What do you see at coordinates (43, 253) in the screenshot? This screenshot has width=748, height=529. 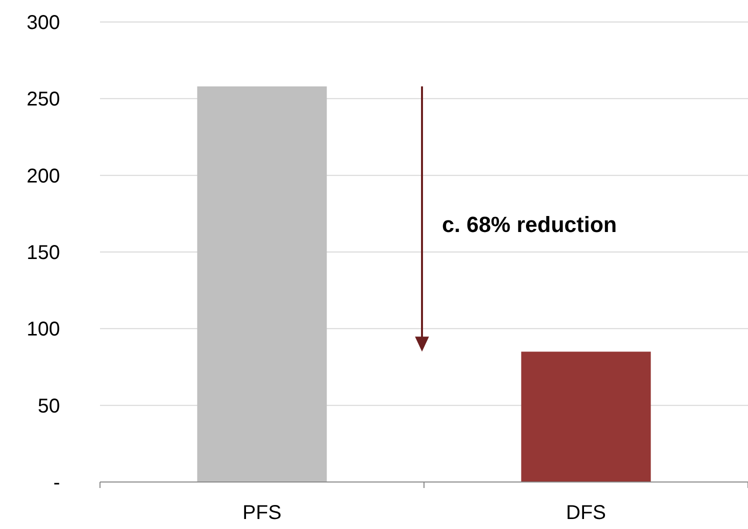 I see `y-tick-label: 150` at bounding box center [43, 253].